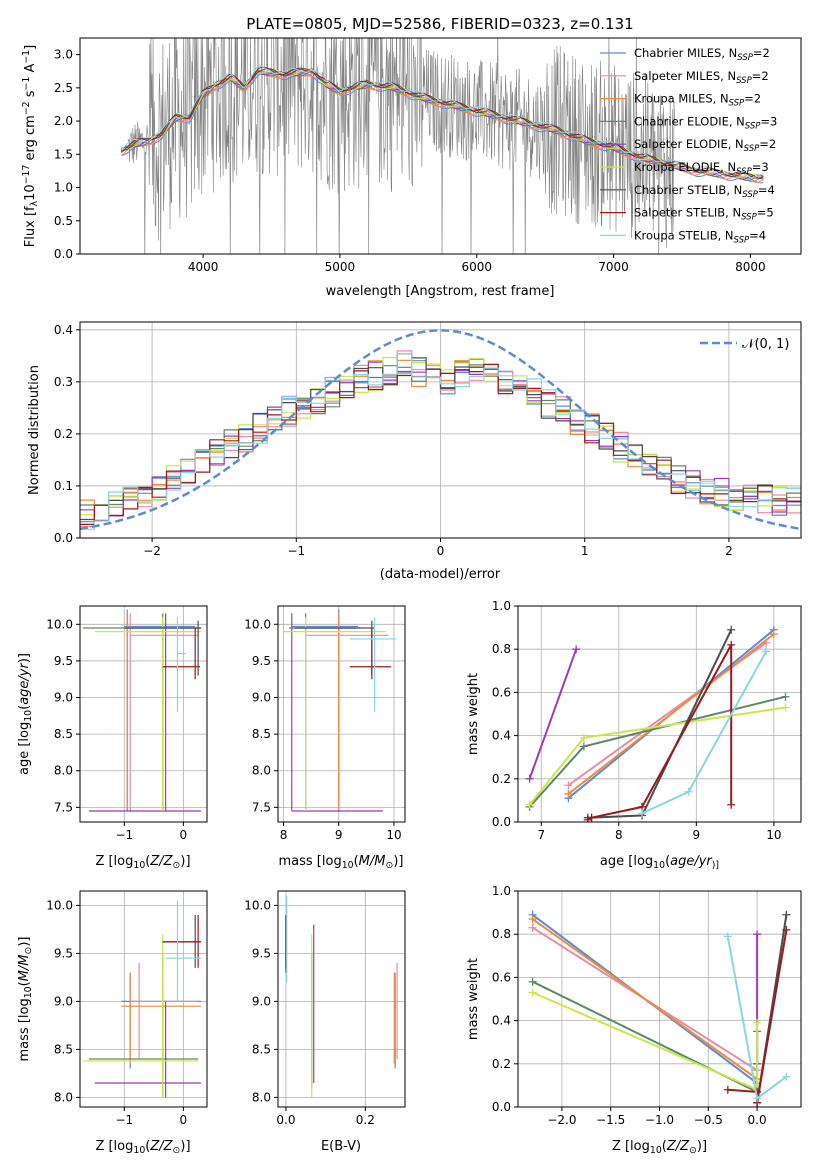 The width and height of the screenshot is (819, 1170). Describe the element at coordinates (63, 254) in the screenshot. I see `y-tick-label: 0.0` at that location.